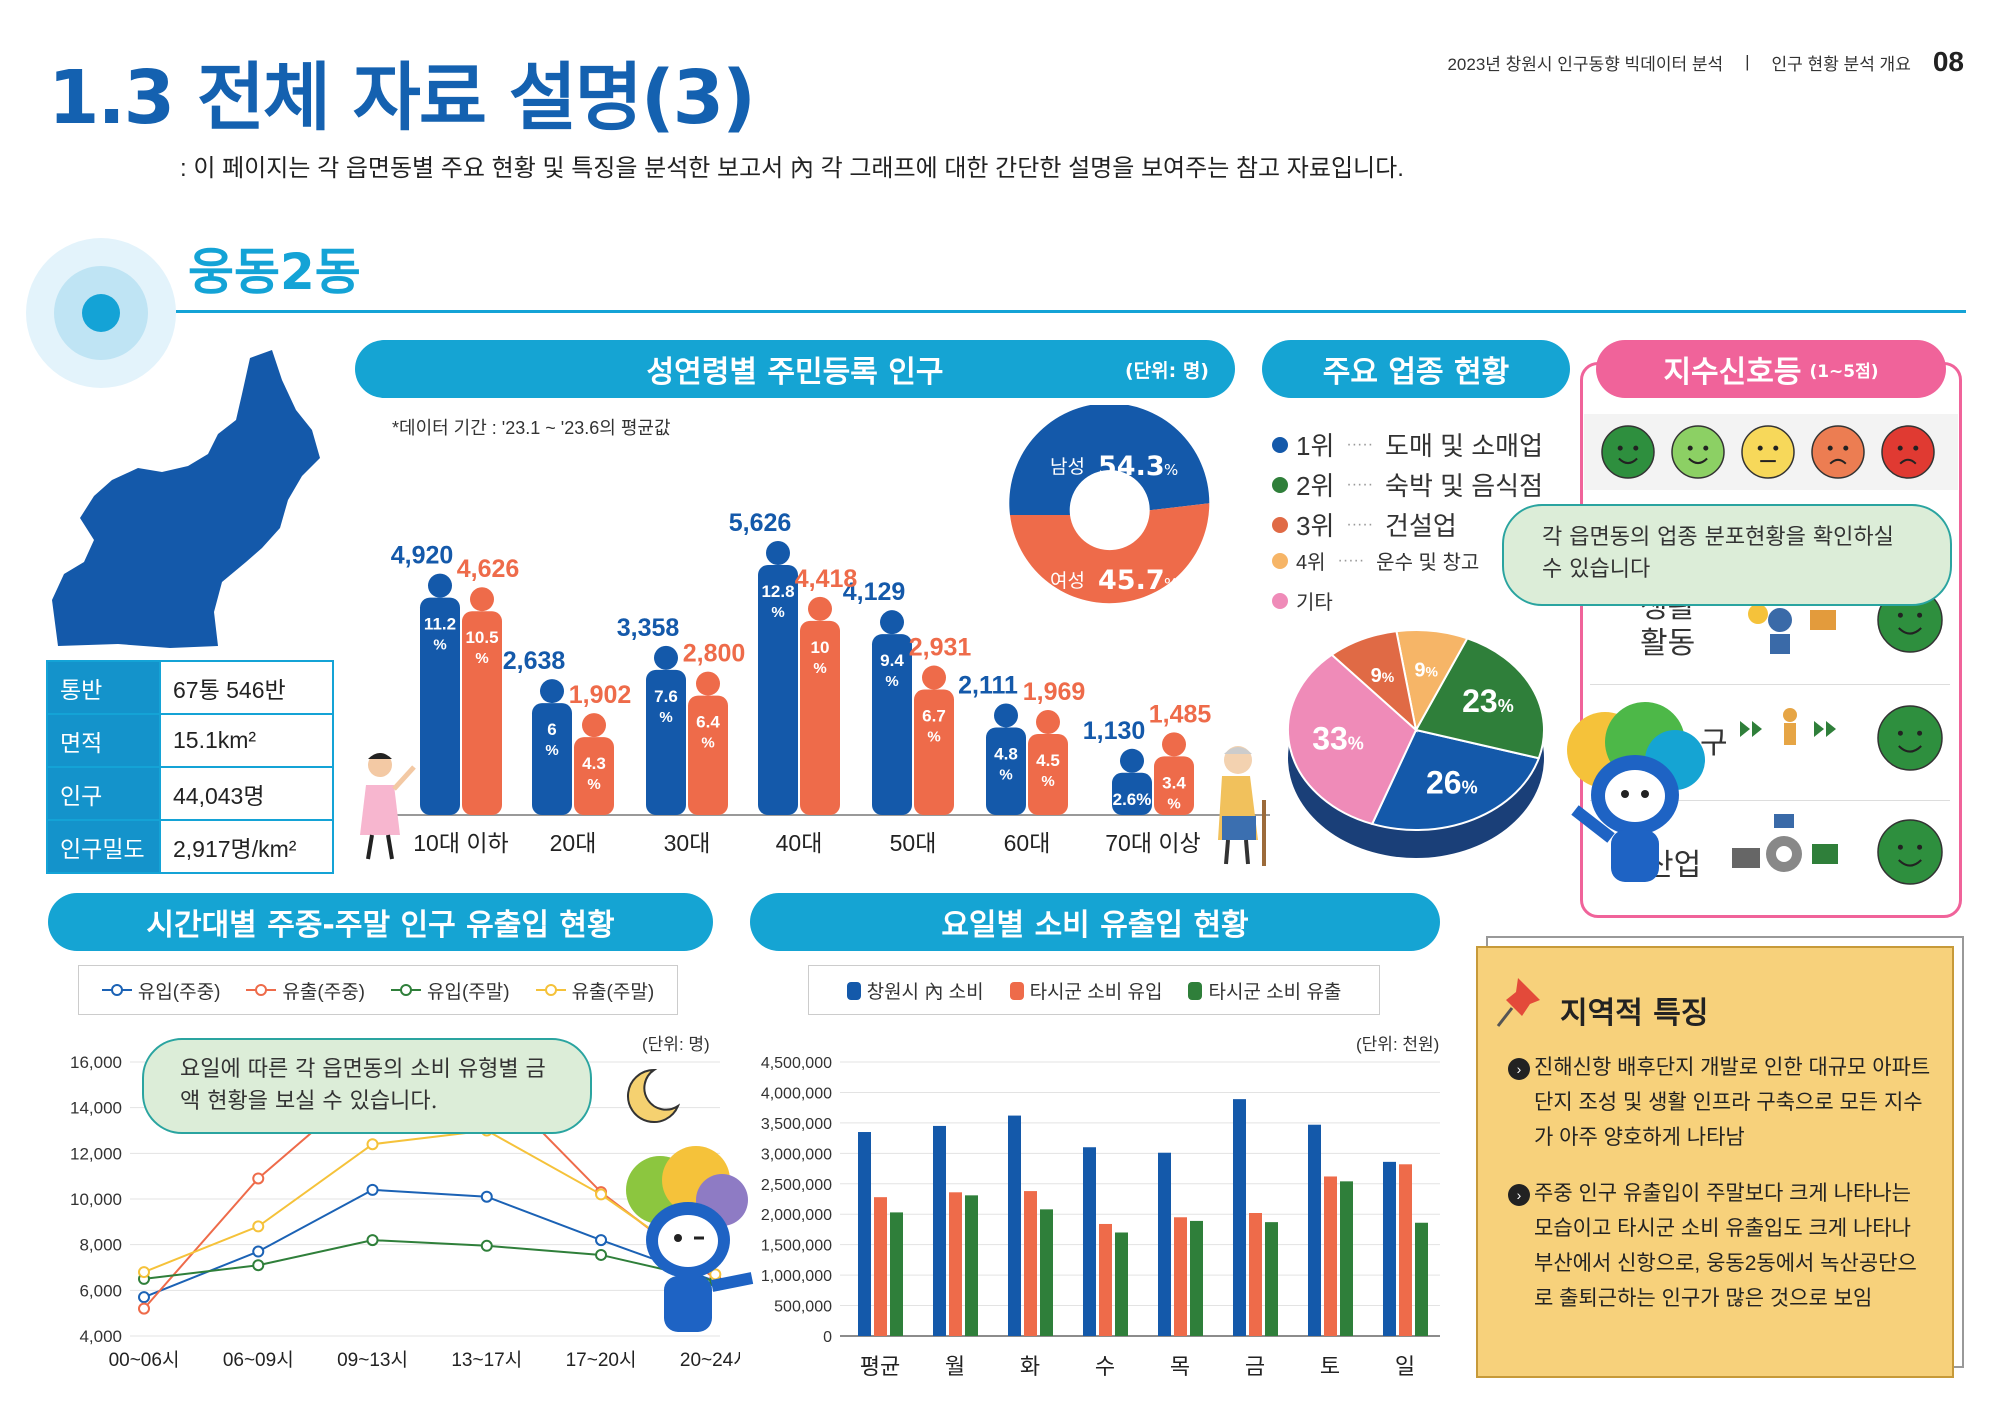  What do you see at coordinates (892, 660) in the screenshot?
I see `population-pct-label: 9.4` at bounding box center [892, 660].